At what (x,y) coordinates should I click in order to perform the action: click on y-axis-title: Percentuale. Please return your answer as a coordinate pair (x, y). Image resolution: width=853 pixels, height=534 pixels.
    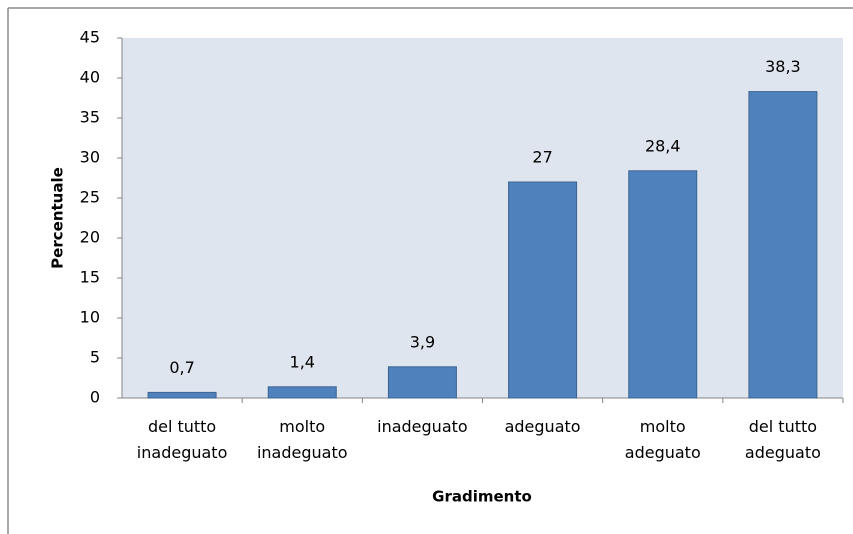
    Looking at the image, I should click on (58, 218).